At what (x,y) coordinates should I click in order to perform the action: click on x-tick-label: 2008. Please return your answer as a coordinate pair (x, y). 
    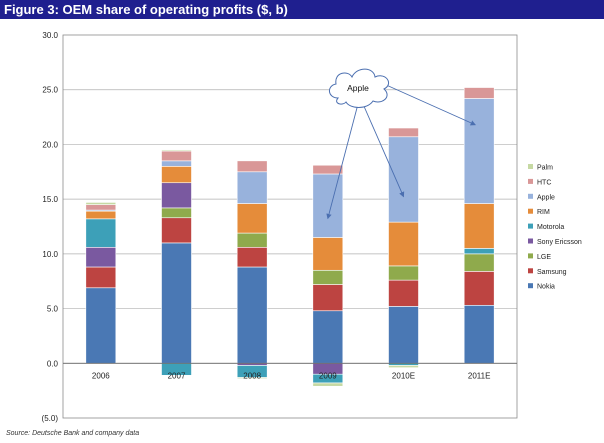
    Looking at the image, I should click on (252, 375).